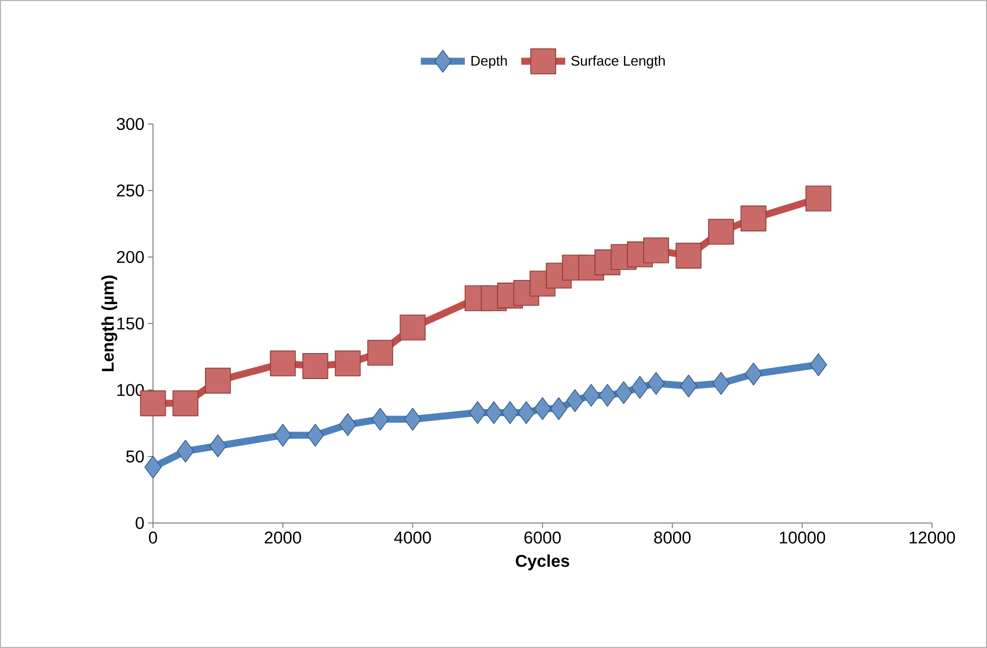 The height and width of the screenshot is (648, 987). What do you see at coordinates (542, 538) in the screenshot?
I see `x-tick-label: 6000` at bounding box center [542, 538].